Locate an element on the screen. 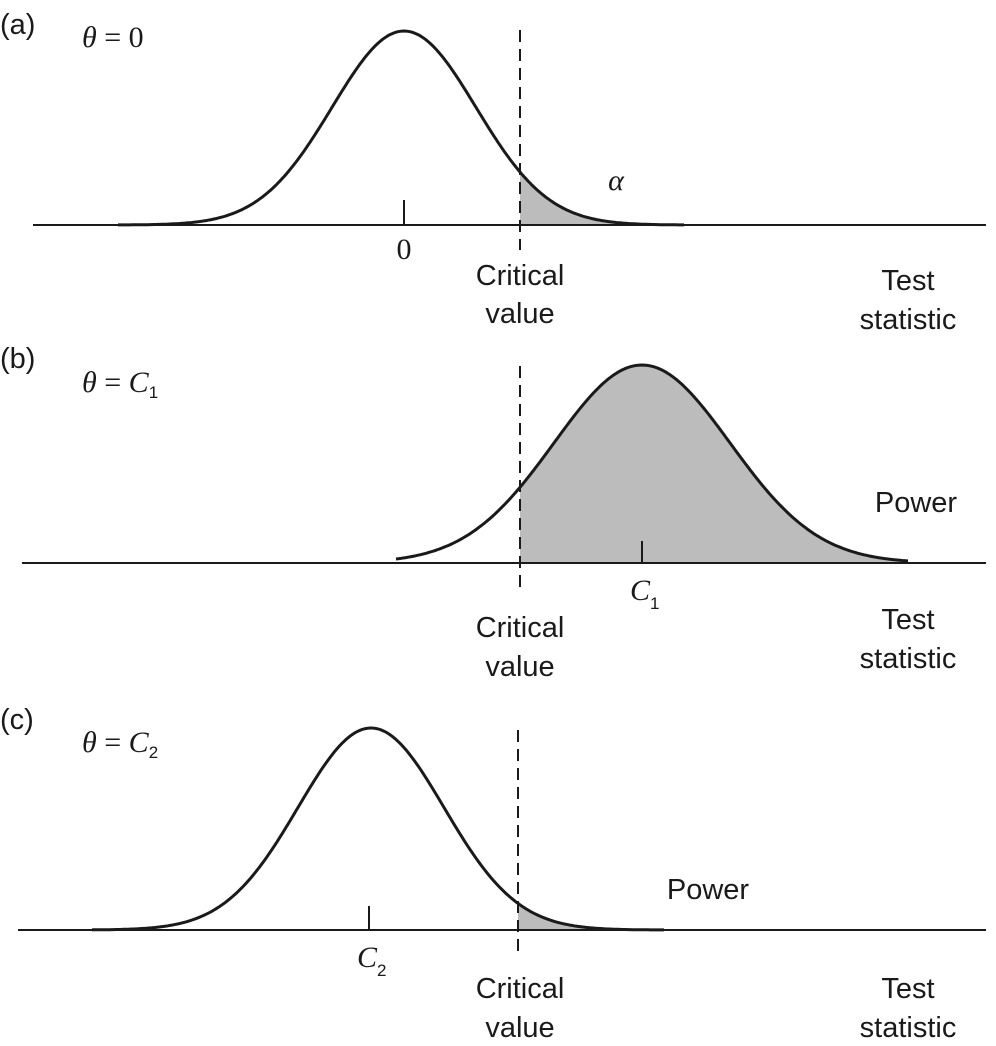 This screenshot has width=996, height=1046. panel-tag: (c) is located at coordinates (17, 720).